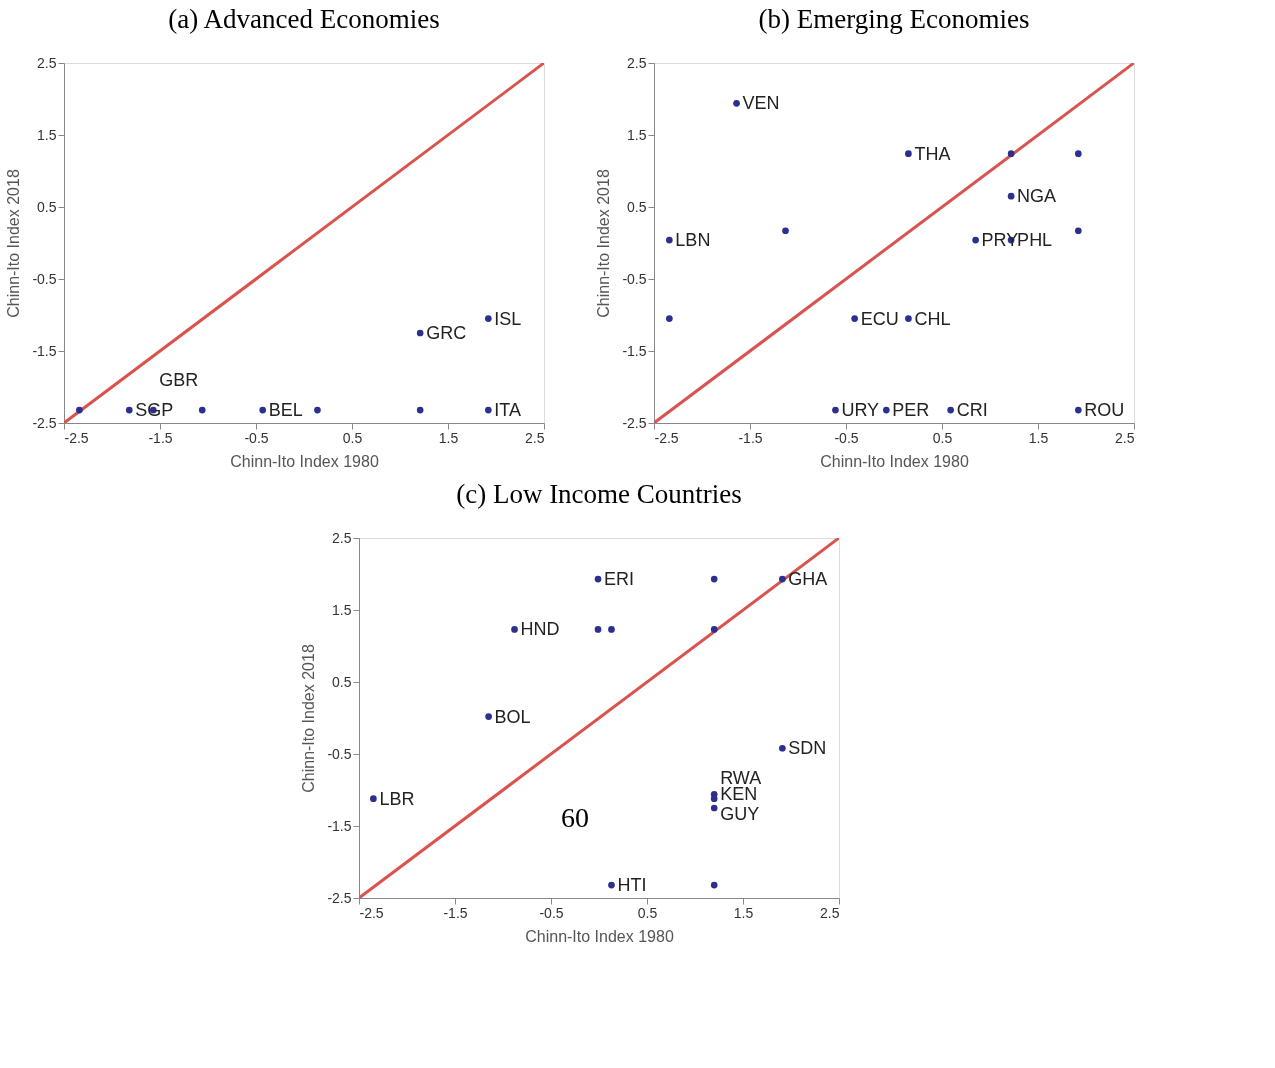 Image resolution: width=1275 pixels, height=1068 pixels. I want to click on annotation: 60, so click(575, 817).